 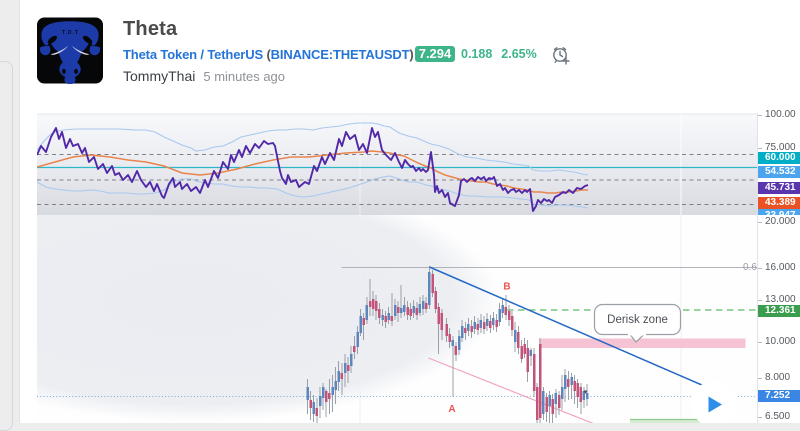 I want to click on svg-text: B, so click(x=506, y=287).